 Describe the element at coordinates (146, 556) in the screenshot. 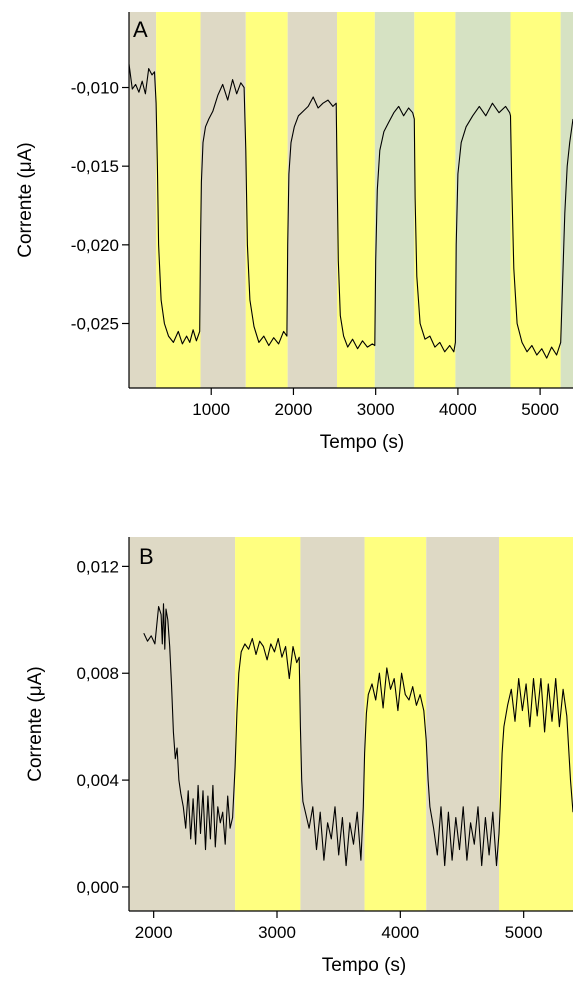

I see `panel-label: B` at that location.